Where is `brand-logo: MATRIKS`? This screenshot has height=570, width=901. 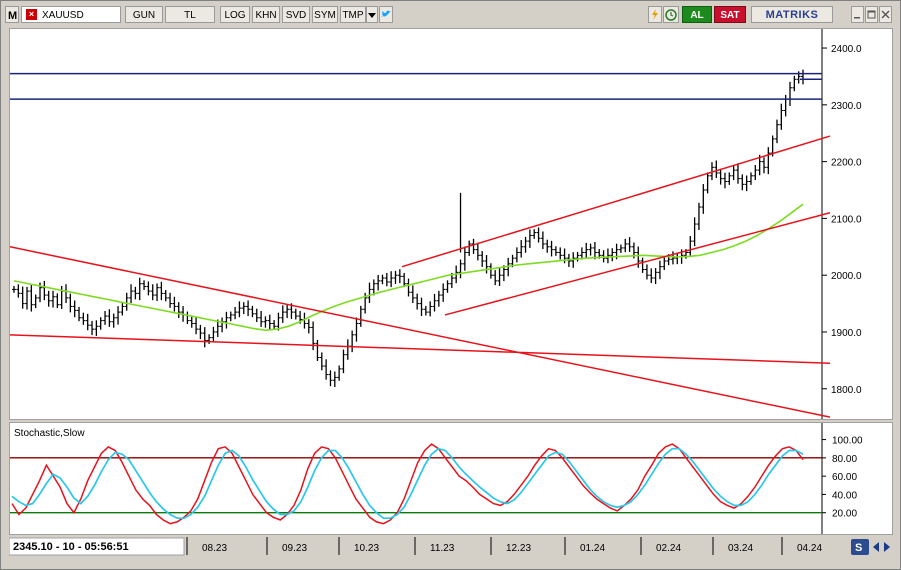
brand-logo: MATRIKS is located at coordinates (792, 14).